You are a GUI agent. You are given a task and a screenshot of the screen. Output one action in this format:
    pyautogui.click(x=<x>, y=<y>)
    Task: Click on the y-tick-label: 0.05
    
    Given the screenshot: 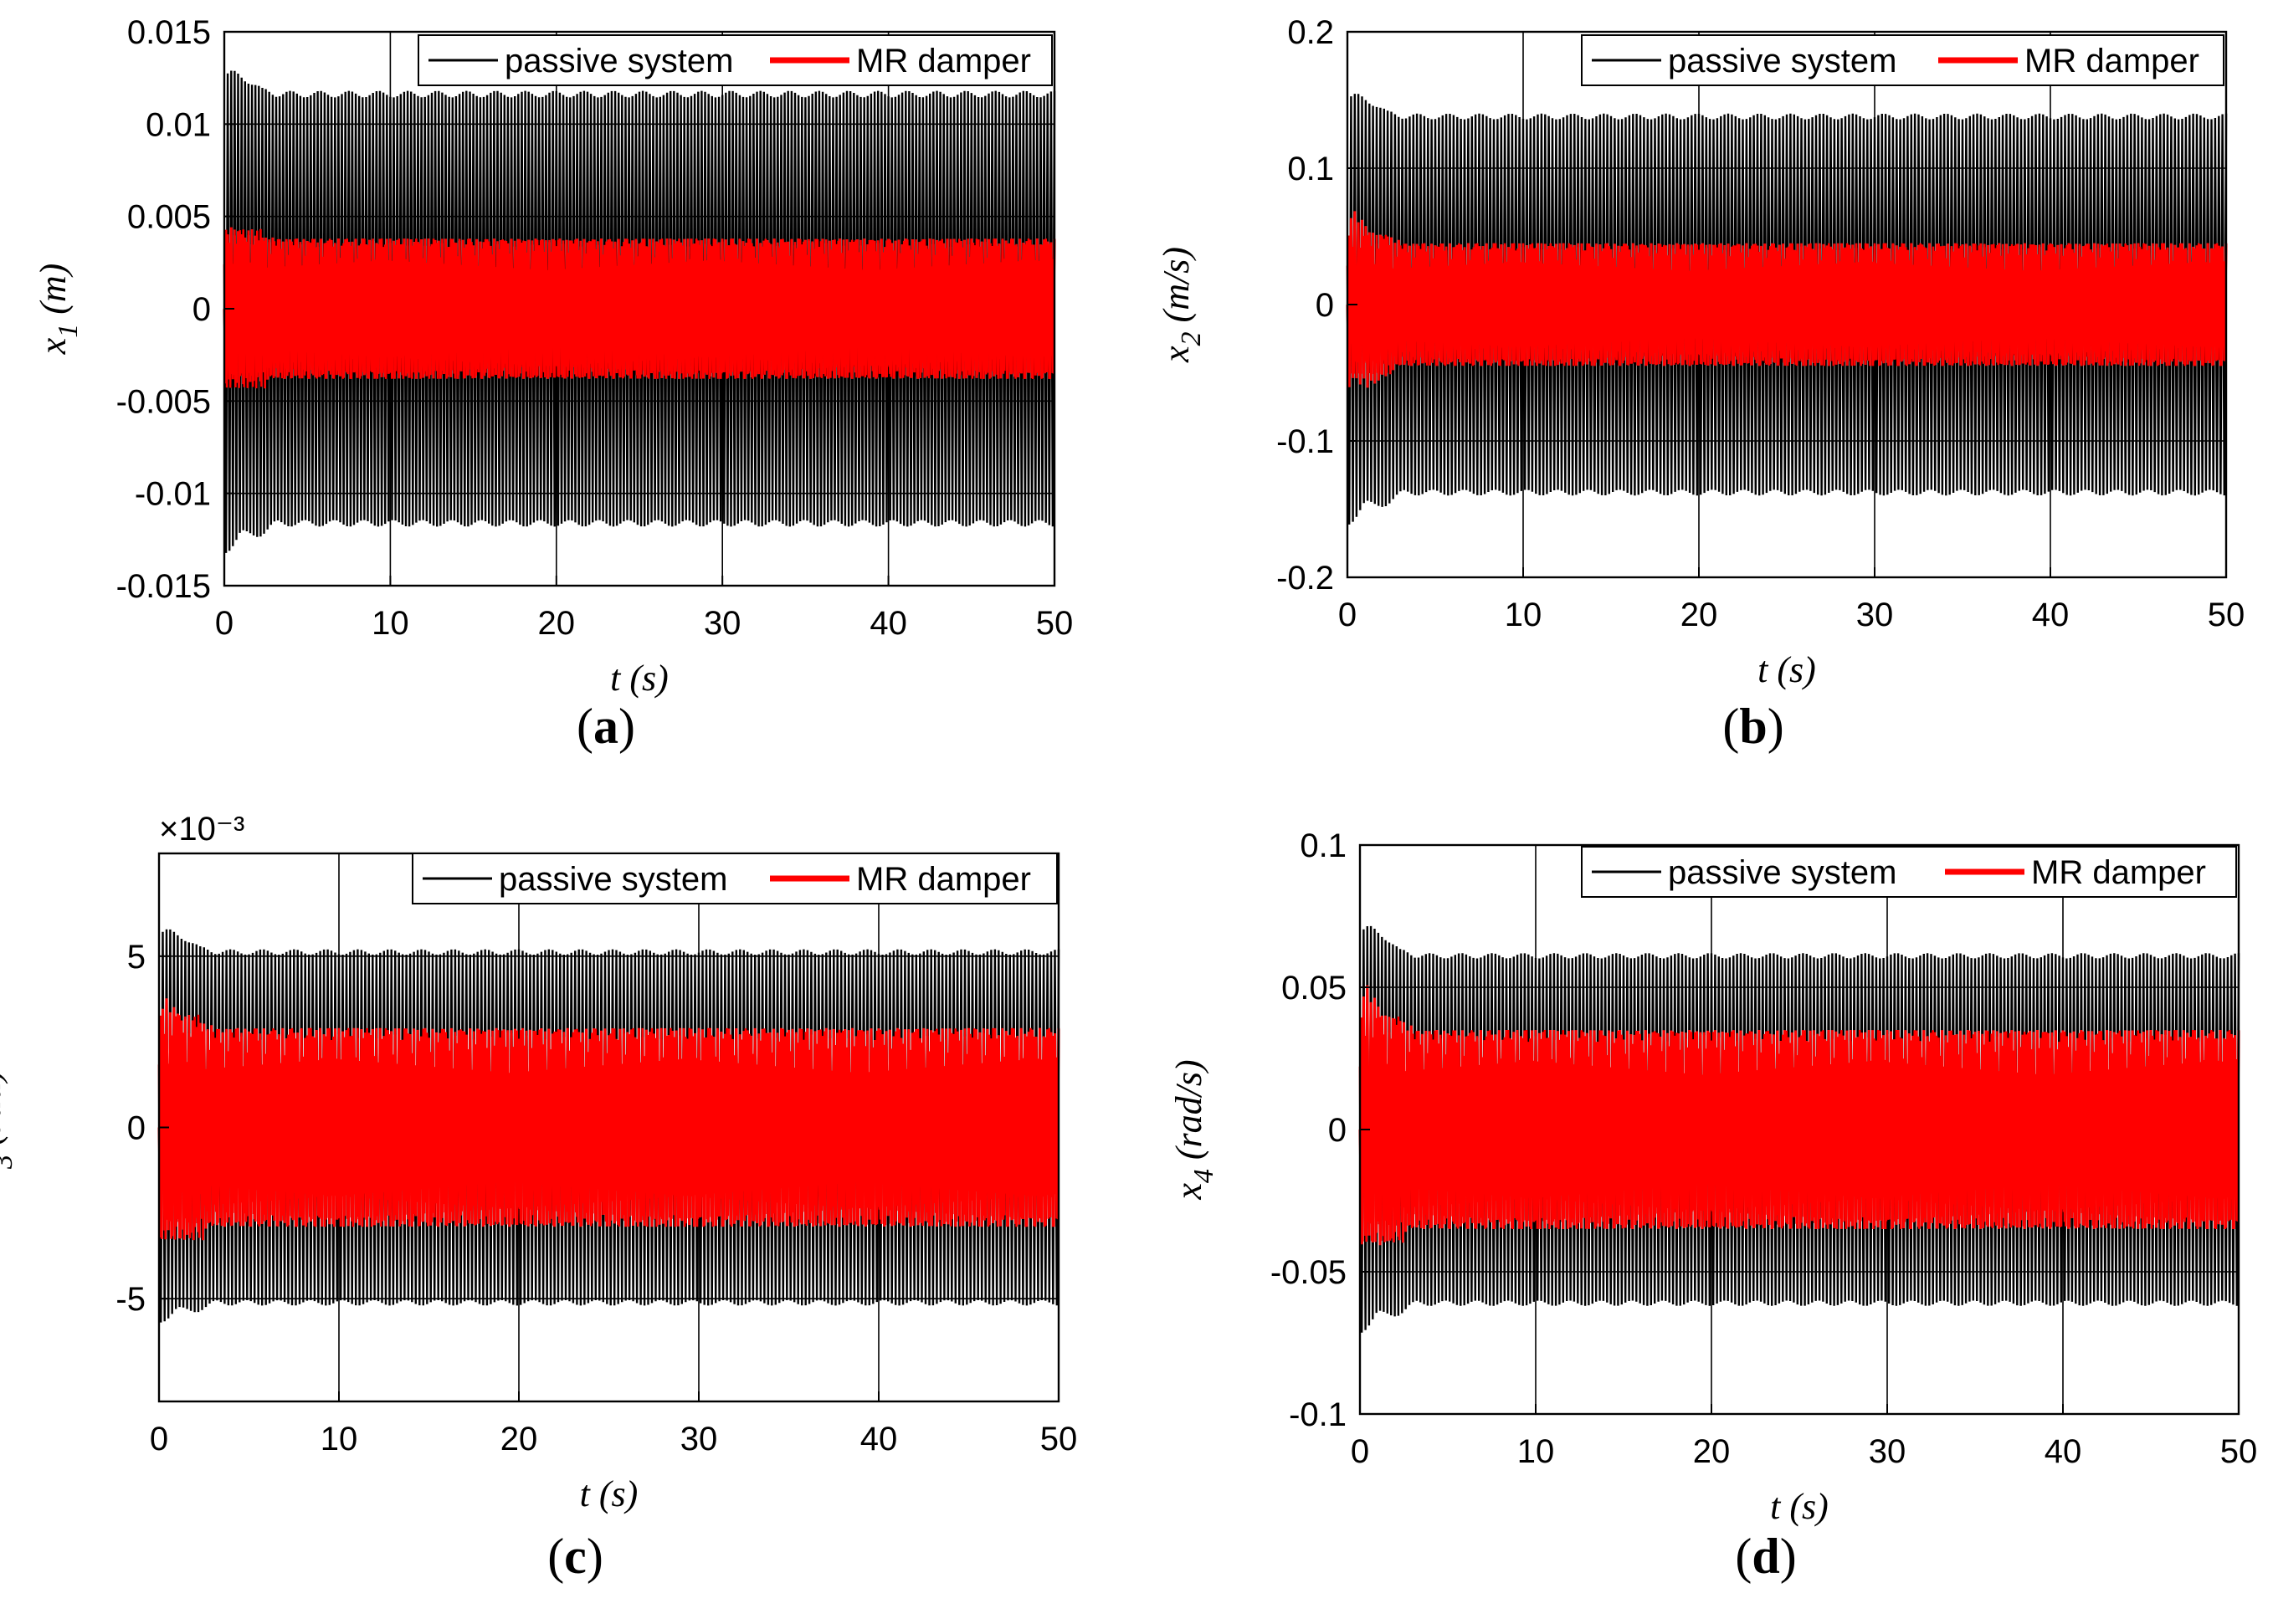 What is the action you would take?
    pyautogui.click(x=1314, y=988)
    